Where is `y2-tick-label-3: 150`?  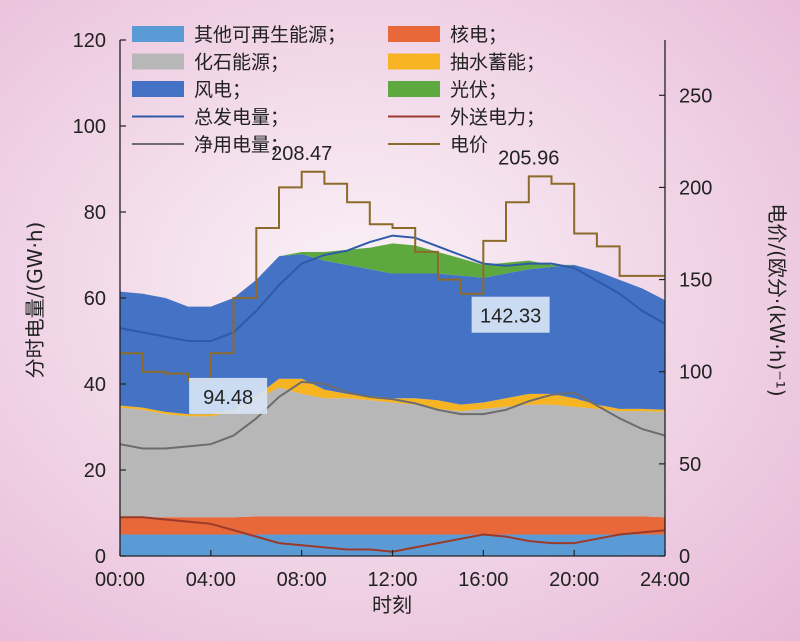
y2-tick-label-3: 150 is located at coordinates (695, 281).